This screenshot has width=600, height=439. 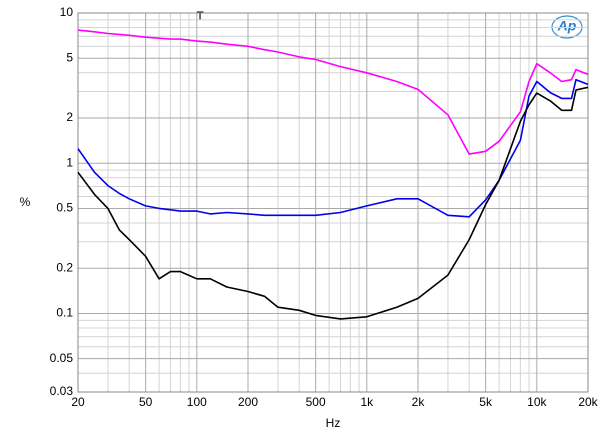 I want to click on logo: Ap, so click(x=567, y=26).